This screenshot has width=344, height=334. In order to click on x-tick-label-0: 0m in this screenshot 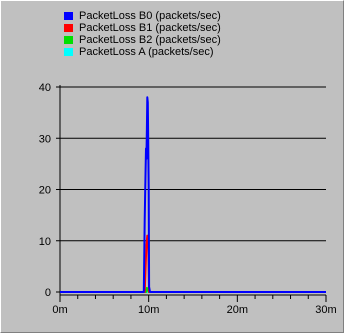, I will do `click(59, 310)`.